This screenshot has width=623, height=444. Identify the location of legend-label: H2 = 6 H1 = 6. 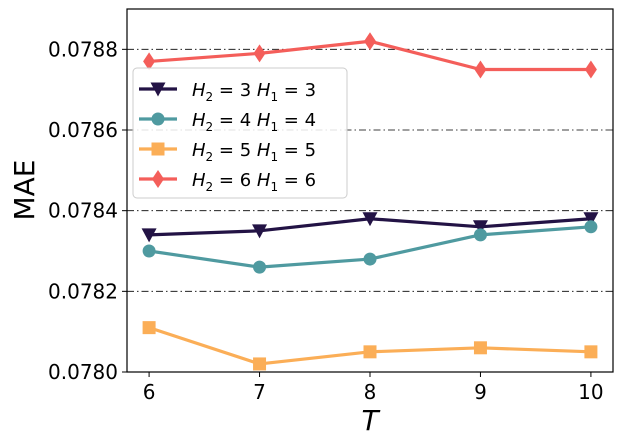
(254, 182).